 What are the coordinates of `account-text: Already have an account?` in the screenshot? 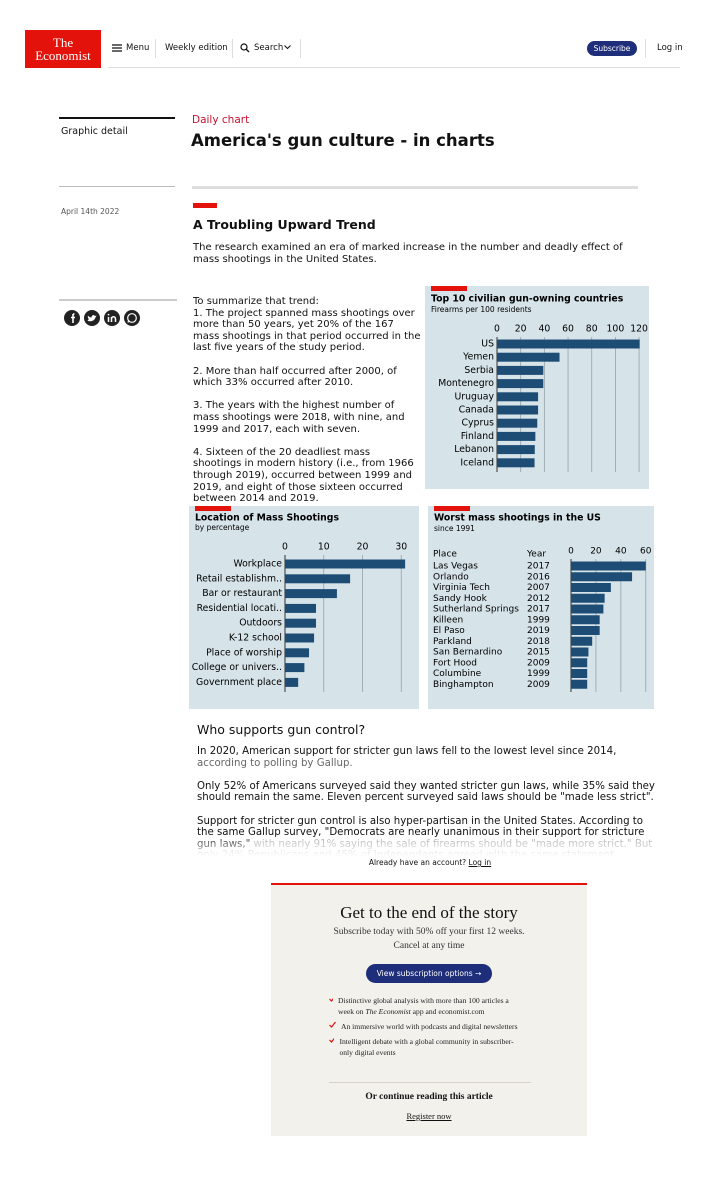 It's located at (417, 862).